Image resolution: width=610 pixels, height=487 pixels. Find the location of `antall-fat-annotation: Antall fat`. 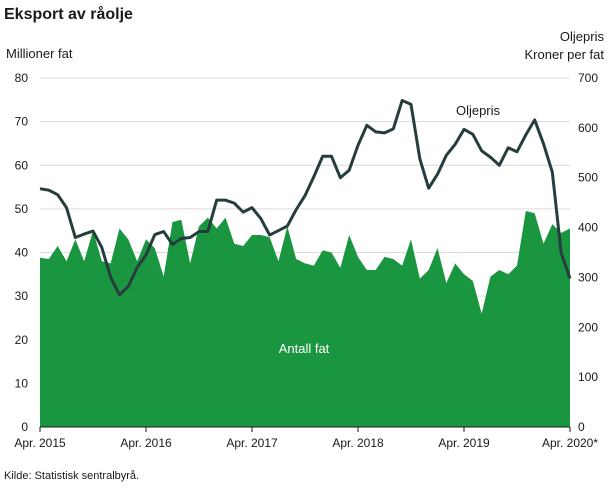

antall-fat-annotation: Antall fat is located at coordinates (304, 348).